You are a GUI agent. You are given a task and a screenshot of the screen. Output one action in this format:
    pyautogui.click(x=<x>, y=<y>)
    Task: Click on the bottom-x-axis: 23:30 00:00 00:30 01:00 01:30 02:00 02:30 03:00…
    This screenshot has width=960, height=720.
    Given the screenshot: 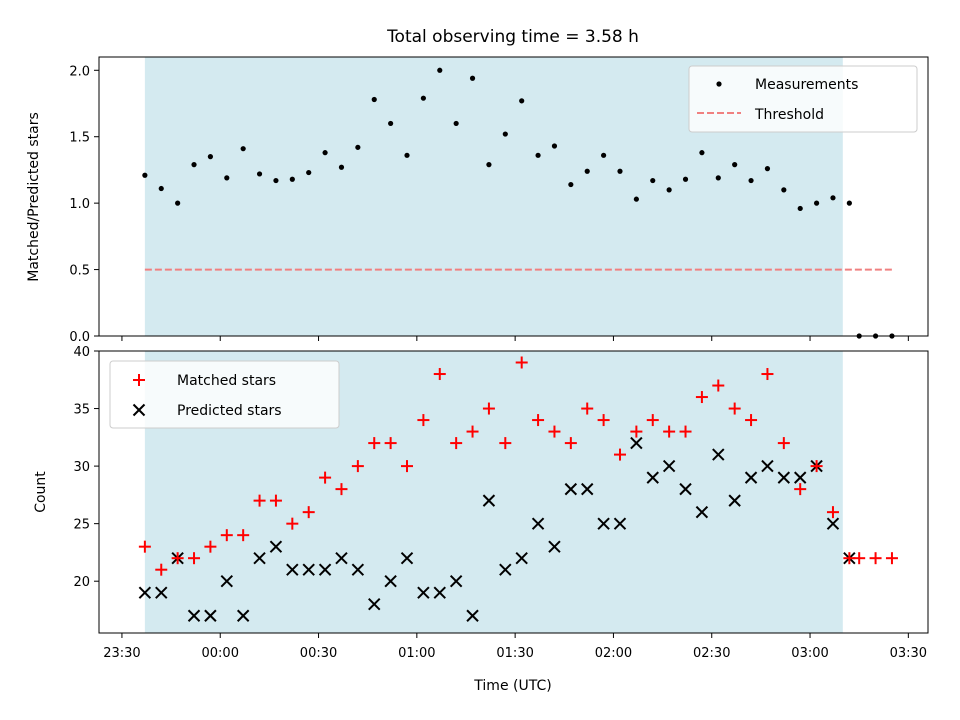 What is the action you would take?
    pyautogui.click(x=515, y=647)
    